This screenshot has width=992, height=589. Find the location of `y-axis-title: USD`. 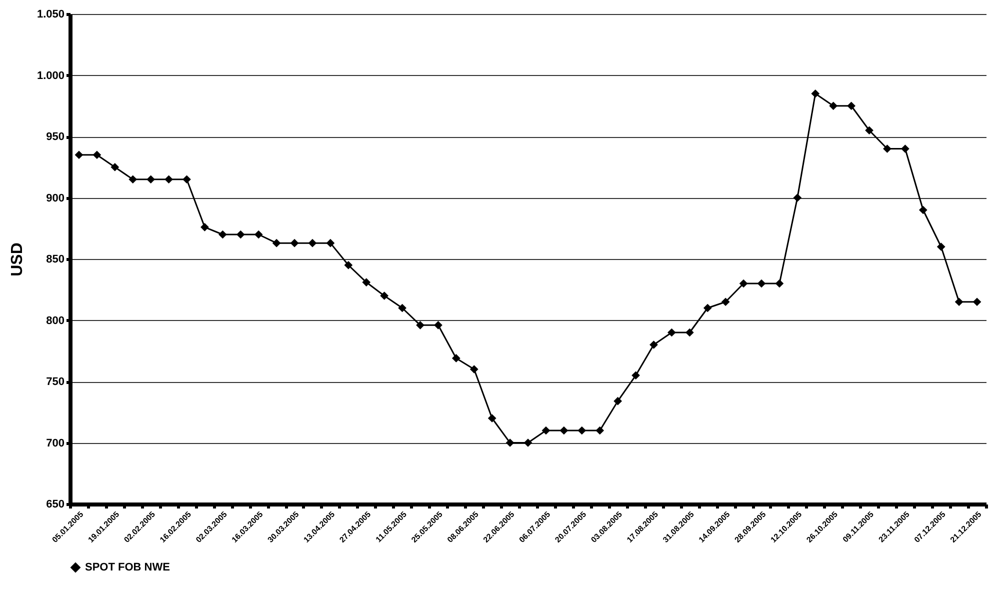

y-axis-title: USD is located at coordinates (17, 259).